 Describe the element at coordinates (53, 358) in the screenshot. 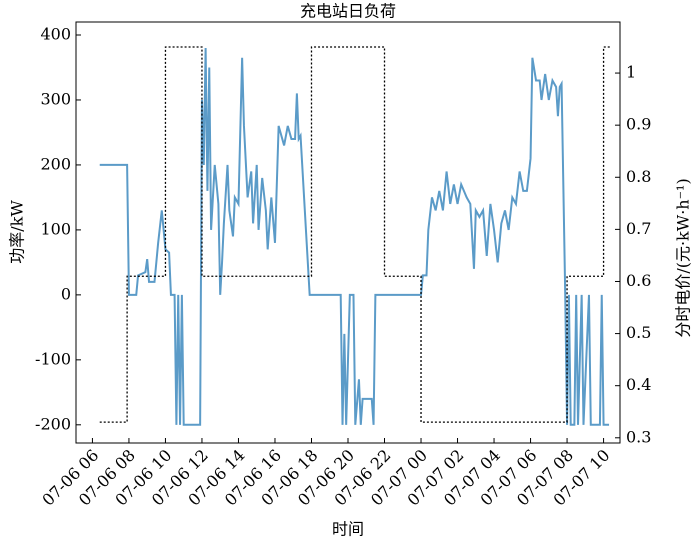

I see `y-tick-label: -100` at that location.